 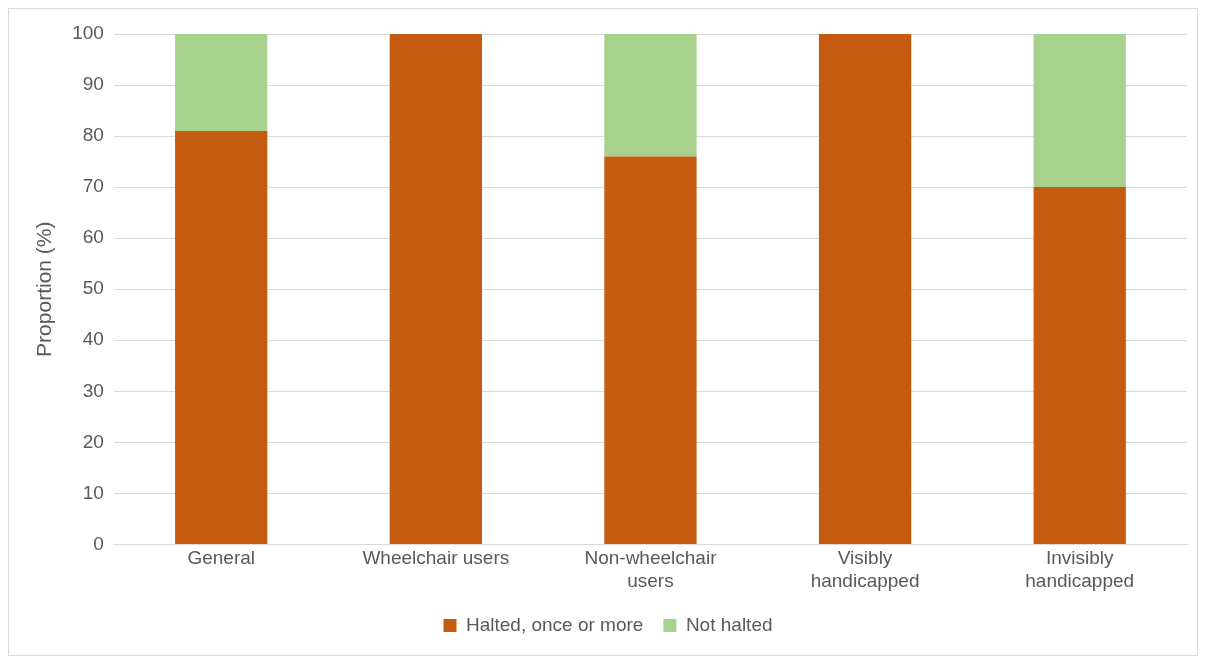 What do you see at coordinates (88, 33) in the screenshot?
I see `y-tick-label: 100` at bounding box center [88, 33].